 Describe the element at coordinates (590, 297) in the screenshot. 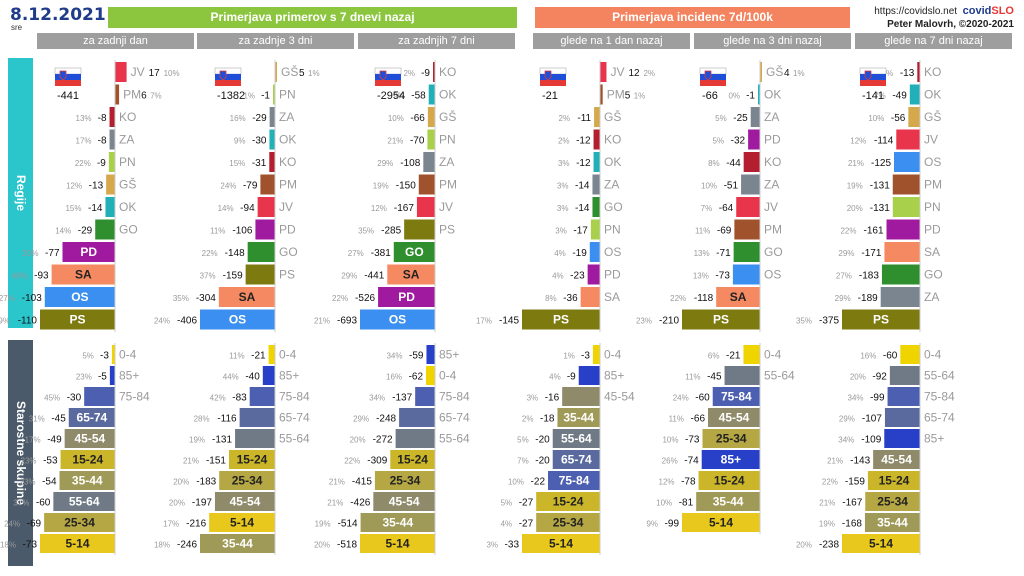

I see `bar-regions-4-SA` at that location.